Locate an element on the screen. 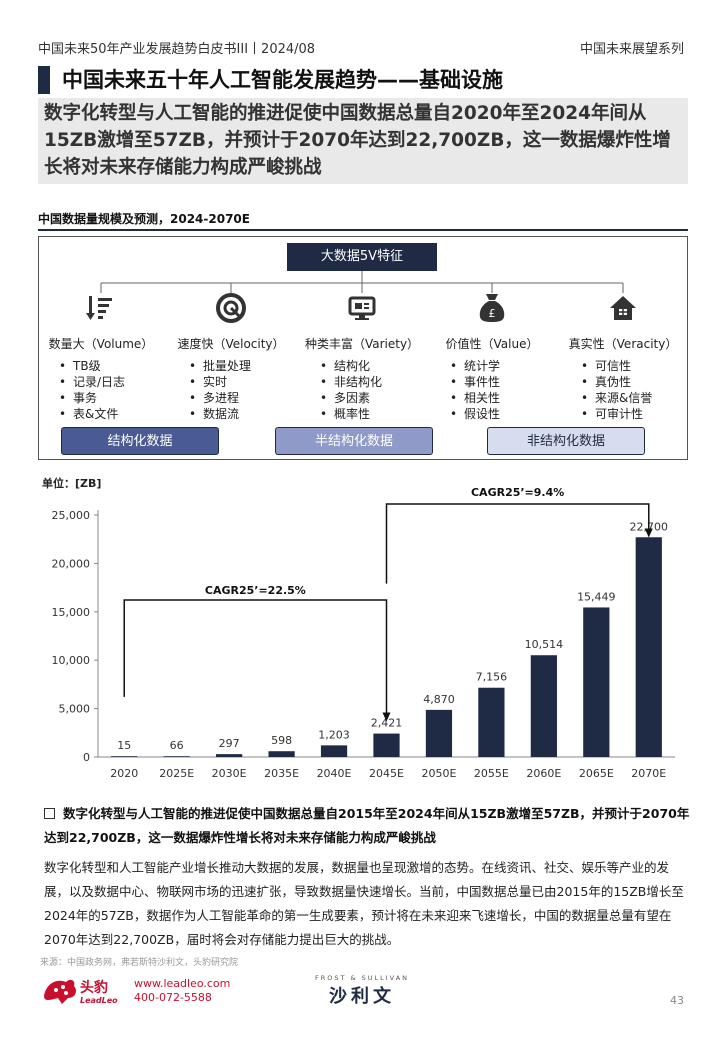 Image resolution: width=720 pixels, height=1040 pixels. footer-contact: www.leadleo.com 400-072-5588 is located at coordinates (182, 991).